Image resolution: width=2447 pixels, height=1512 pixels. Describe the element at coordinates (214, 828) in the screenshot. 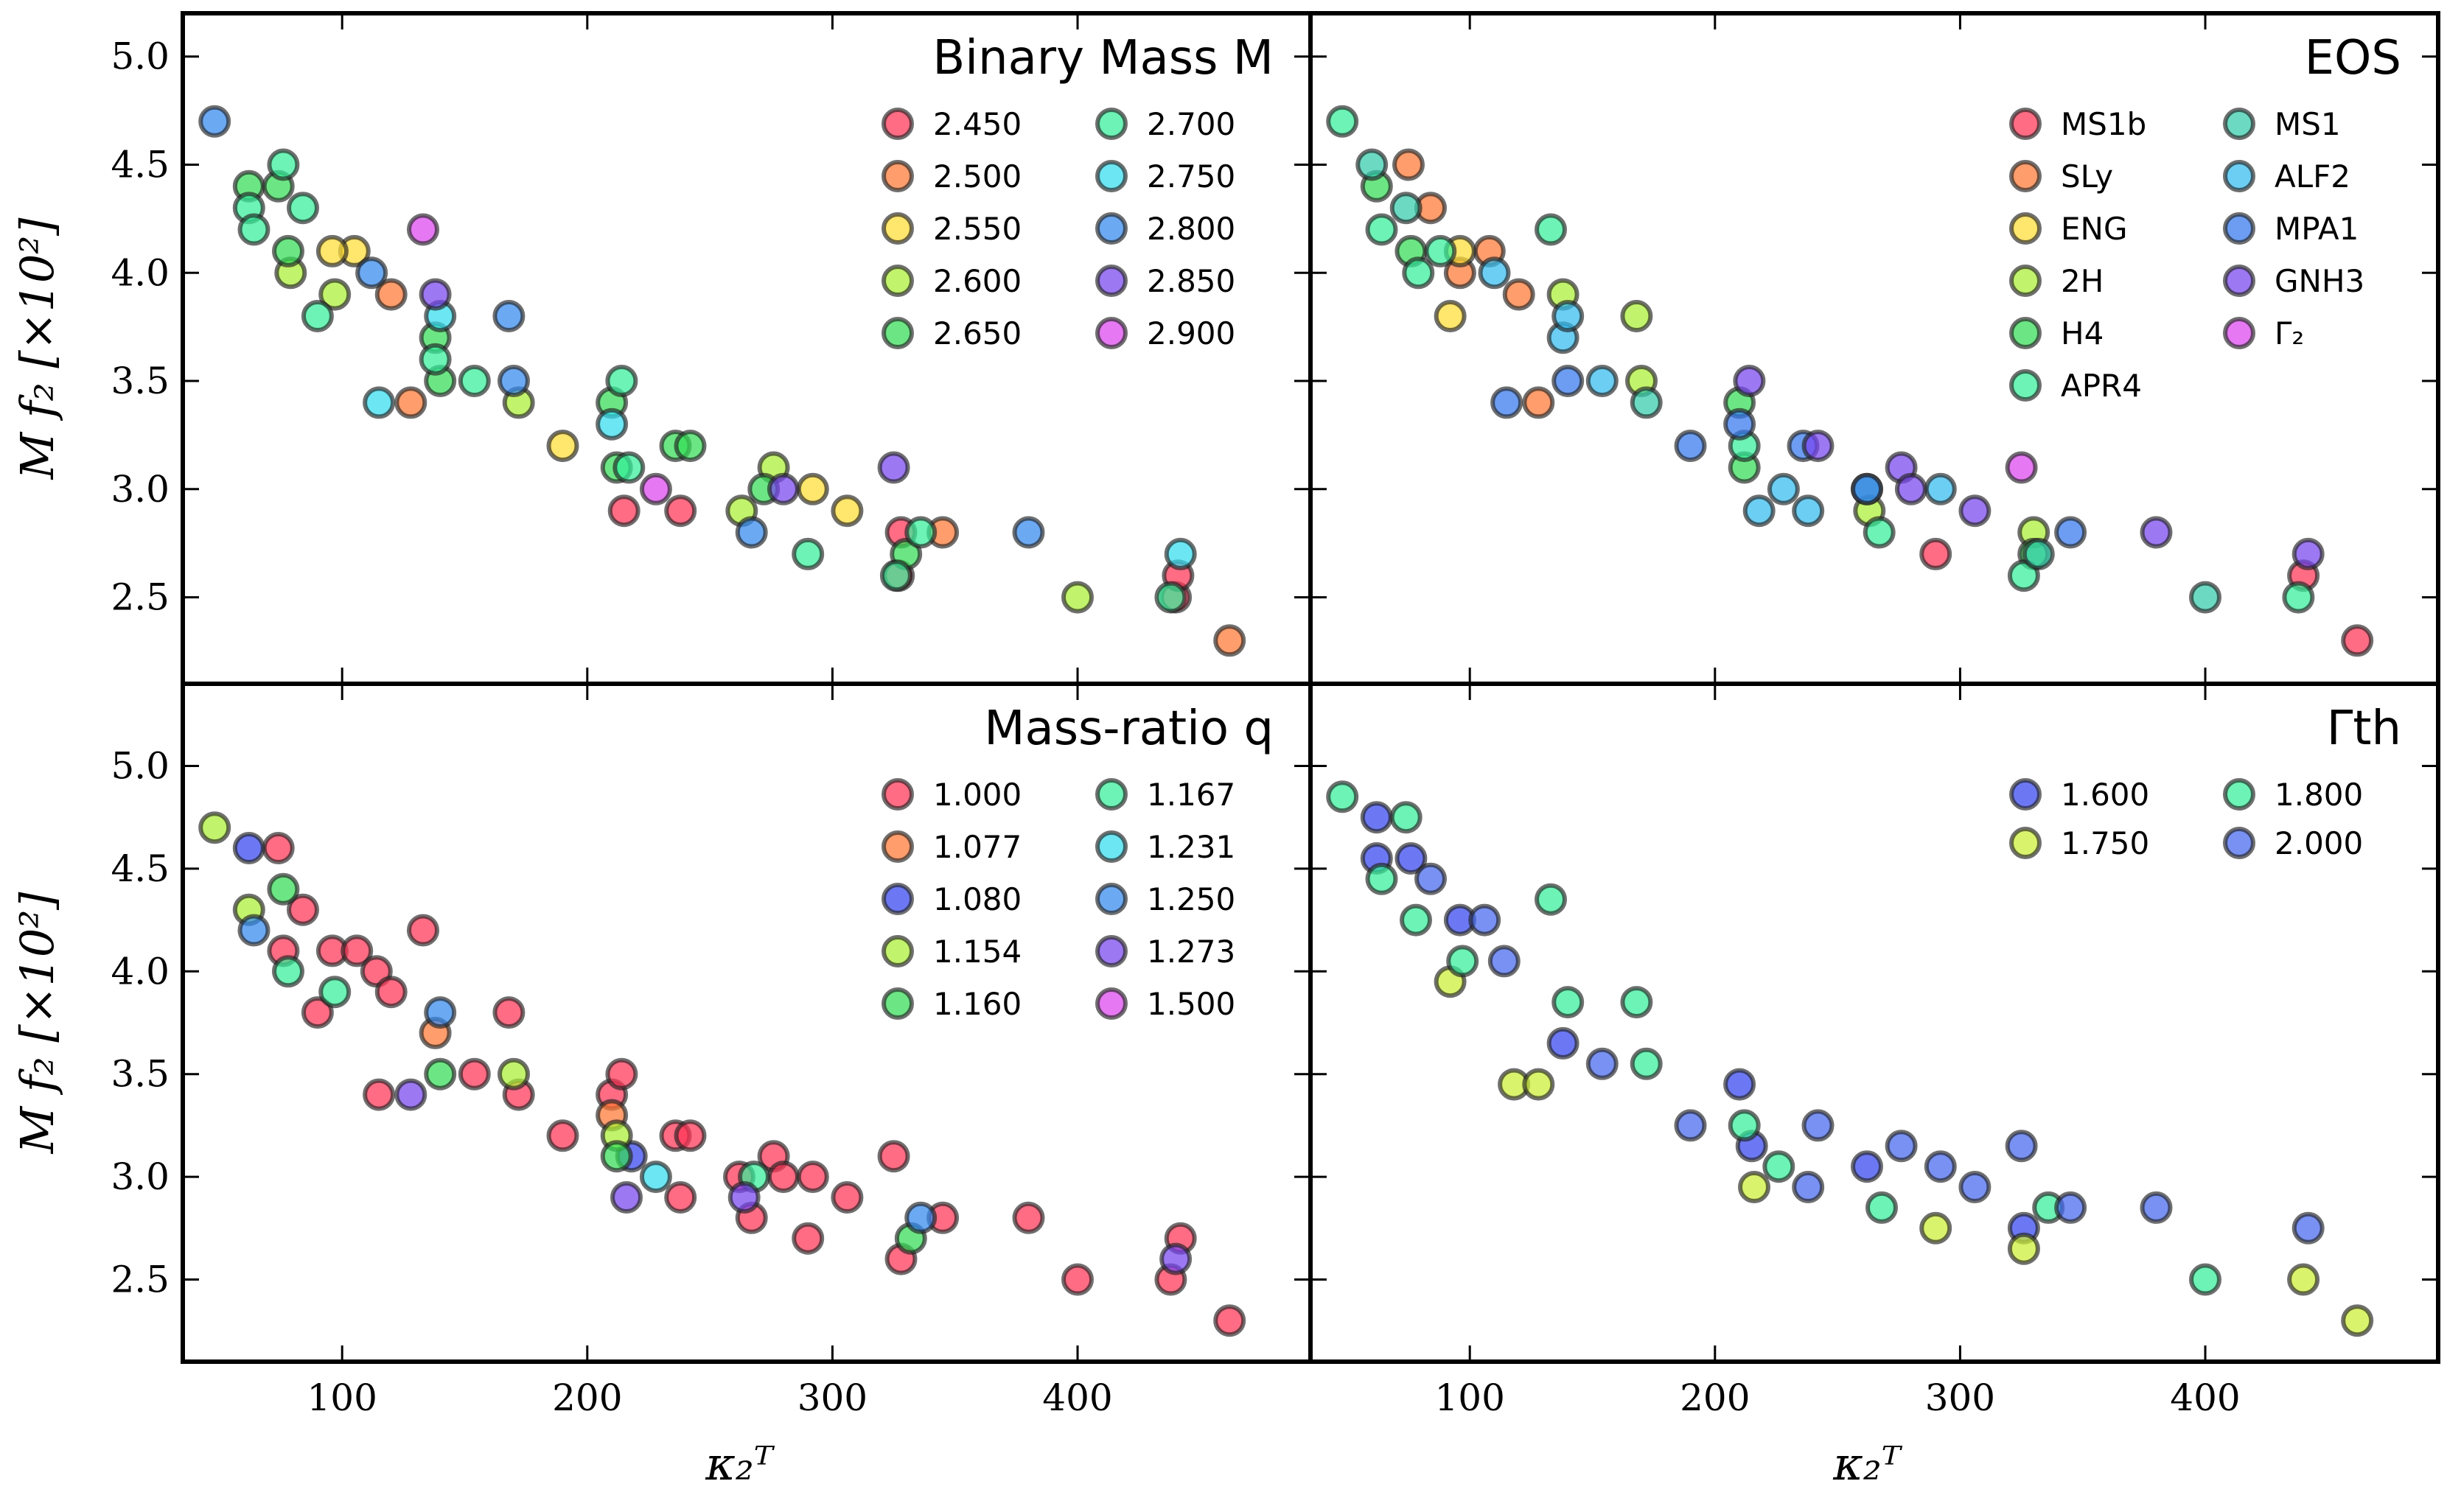

I see `data-point-bottom-left-1.154` at that location.